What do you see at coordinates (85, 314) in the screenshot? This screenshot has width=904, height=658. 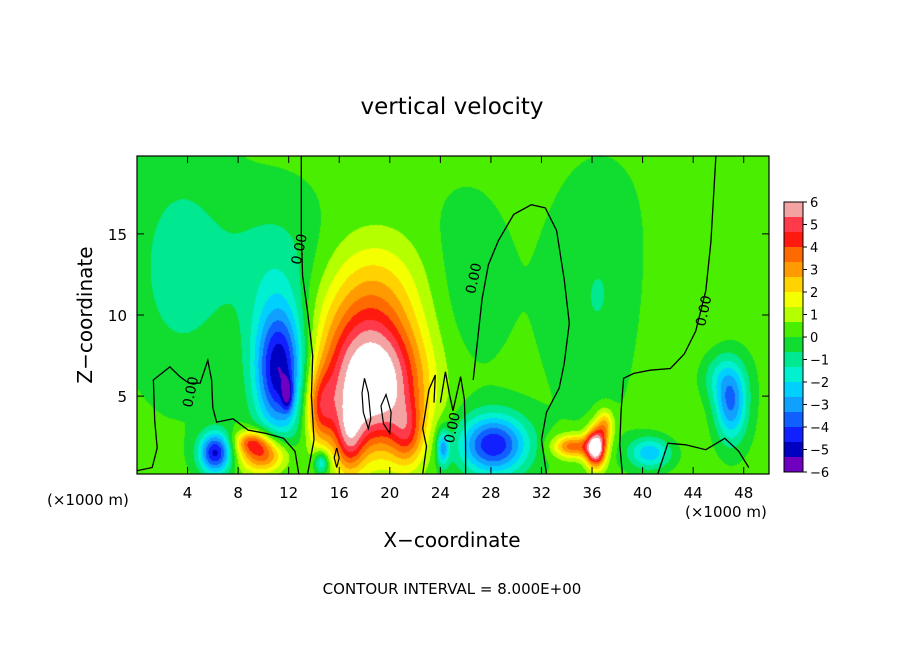 I see `y-axis-label: Z−coordinate` at bounding box center [85, 314].